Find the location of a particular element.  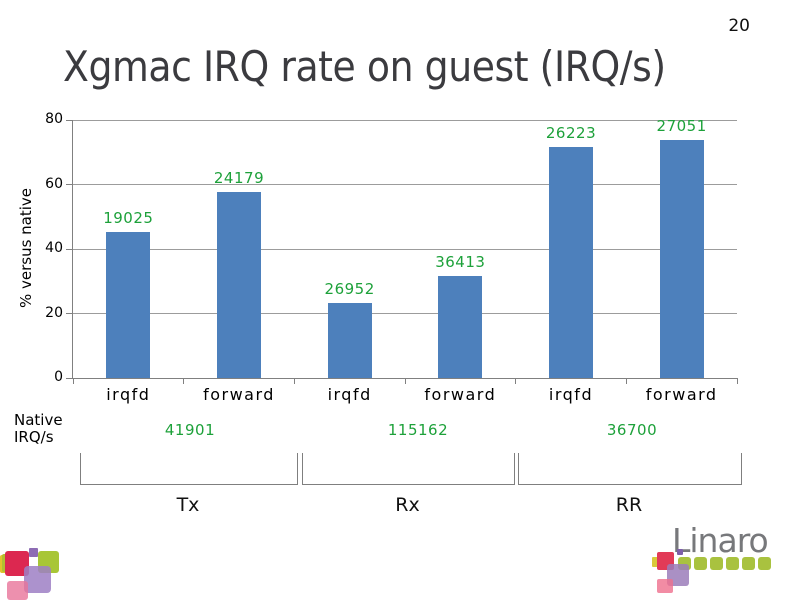

bar-value-label-2: 24179 is located at coordinates (239, 178).